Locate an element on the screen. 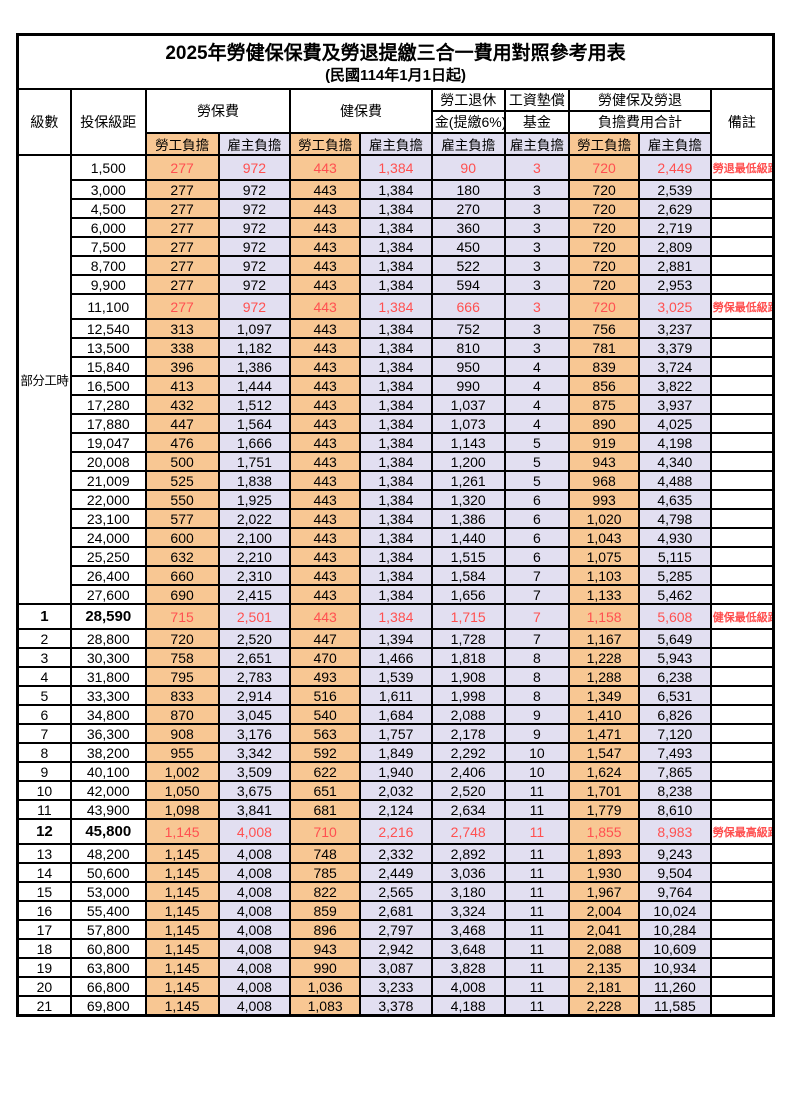 The width and height of the screenshot is (791, 1120). fee-cell: 1,145 is located at coordinates (182, 910).